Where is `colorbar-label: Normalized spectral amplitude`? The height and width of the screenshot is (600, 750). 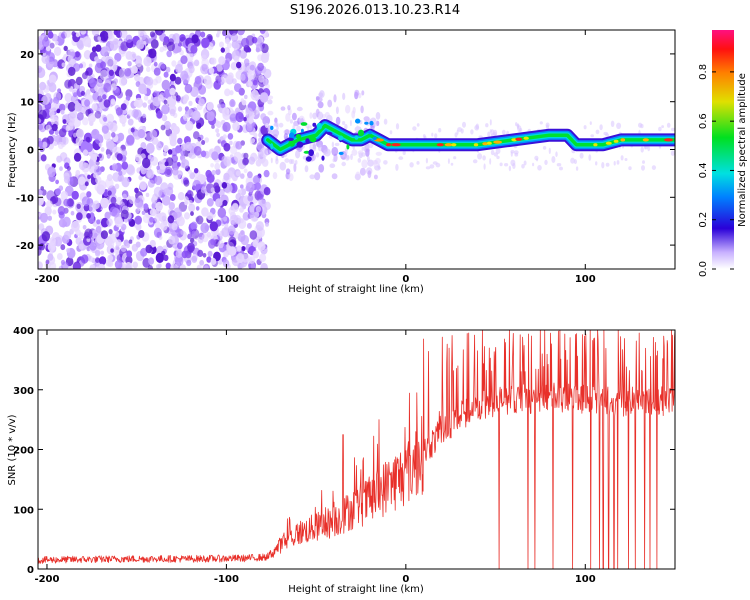
colorbar-label: Normalized spectral amplitude is located at coordinates (742, 150).